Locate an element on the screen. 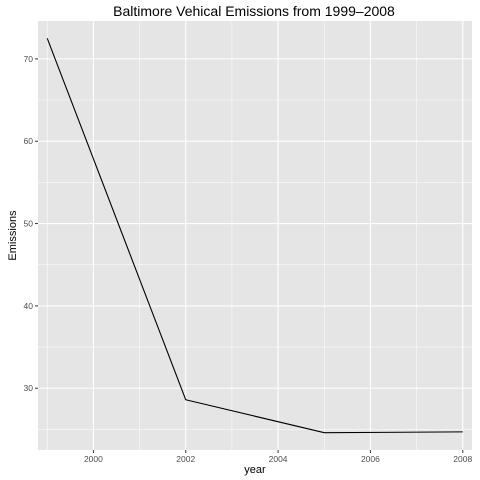  y-tick-label: 70 is located at coordinates (29, 59).